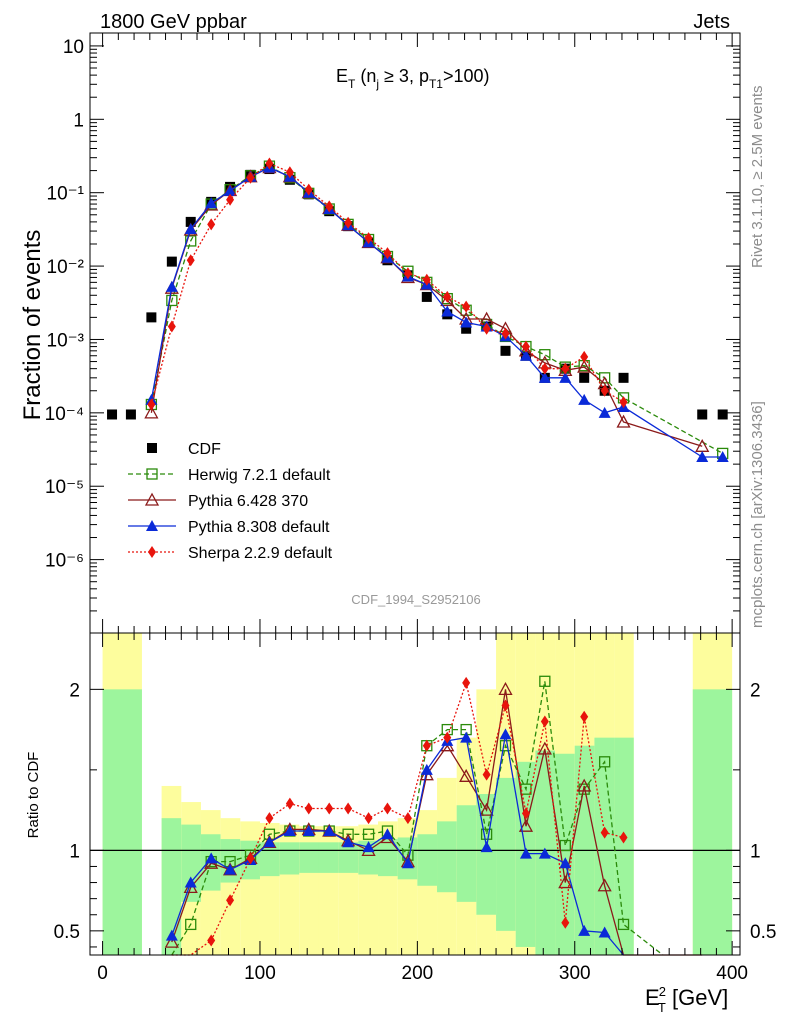 The height and width of the screenshot is (1024, 786). I want to click on header-left: 1800 GeV ppbar, so click(173, 22).